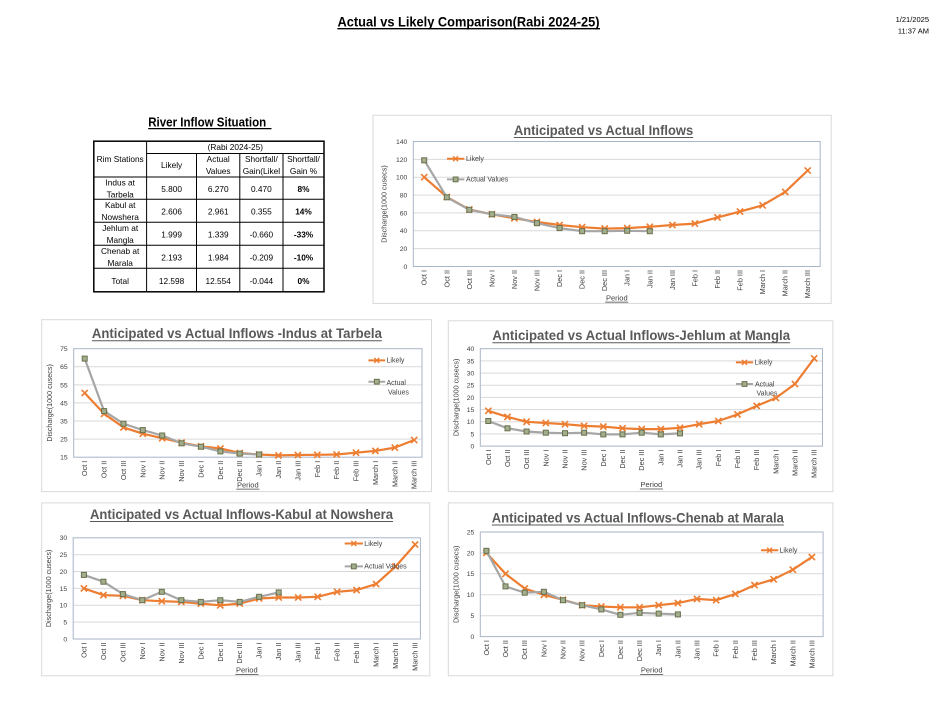 The width and height of the screenshot is (937, 712). I want to click on svg-text: Marala, so click(121, 263).